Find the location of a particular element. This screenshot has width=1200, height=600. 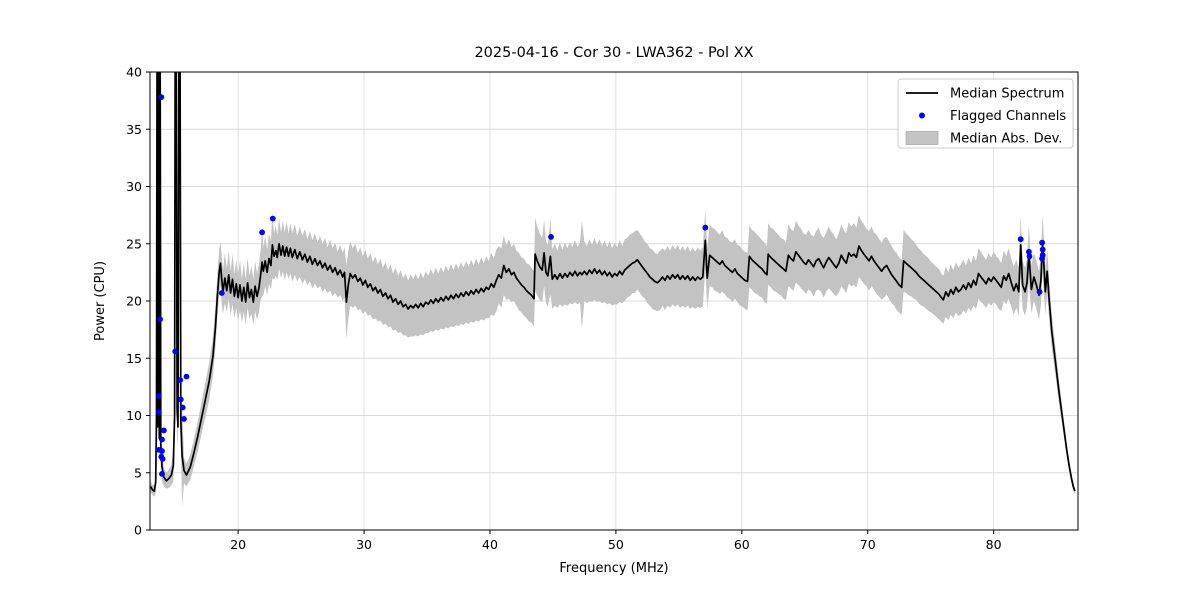

legend-label: Median Spectrum is located at coordinates (1007, 94).